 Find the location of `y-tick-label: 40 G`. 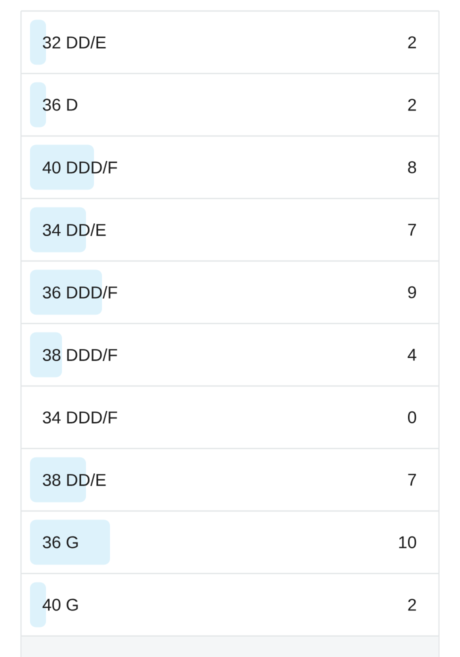

y-tick-label: 40 G is located at coordinates (60, 604).